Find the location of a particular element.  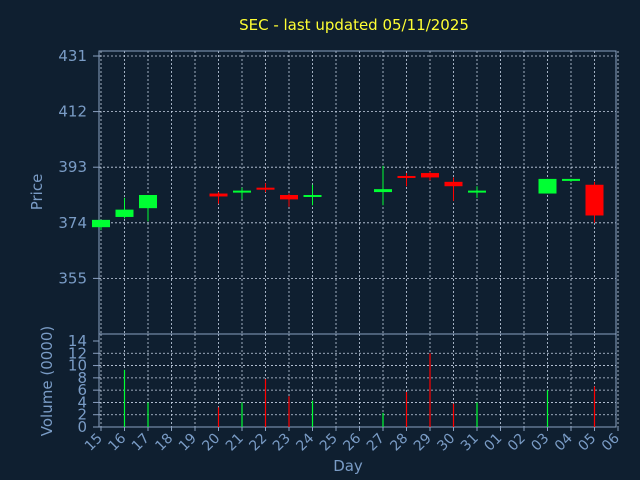

volume-tick-label: 8 is located at coordinates (82, 378).